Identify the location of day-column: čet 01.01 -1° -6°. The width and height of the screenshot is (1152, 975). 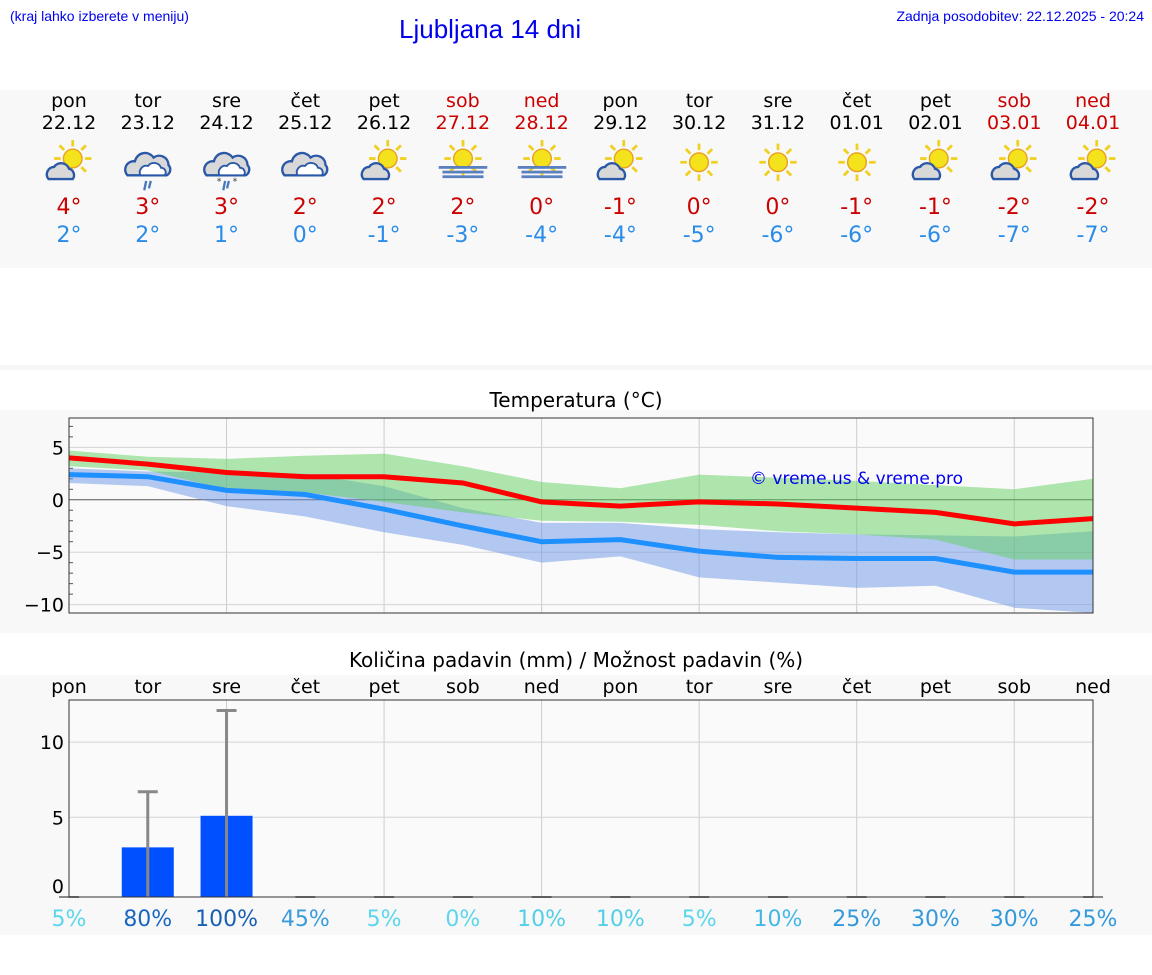
(857, 170).